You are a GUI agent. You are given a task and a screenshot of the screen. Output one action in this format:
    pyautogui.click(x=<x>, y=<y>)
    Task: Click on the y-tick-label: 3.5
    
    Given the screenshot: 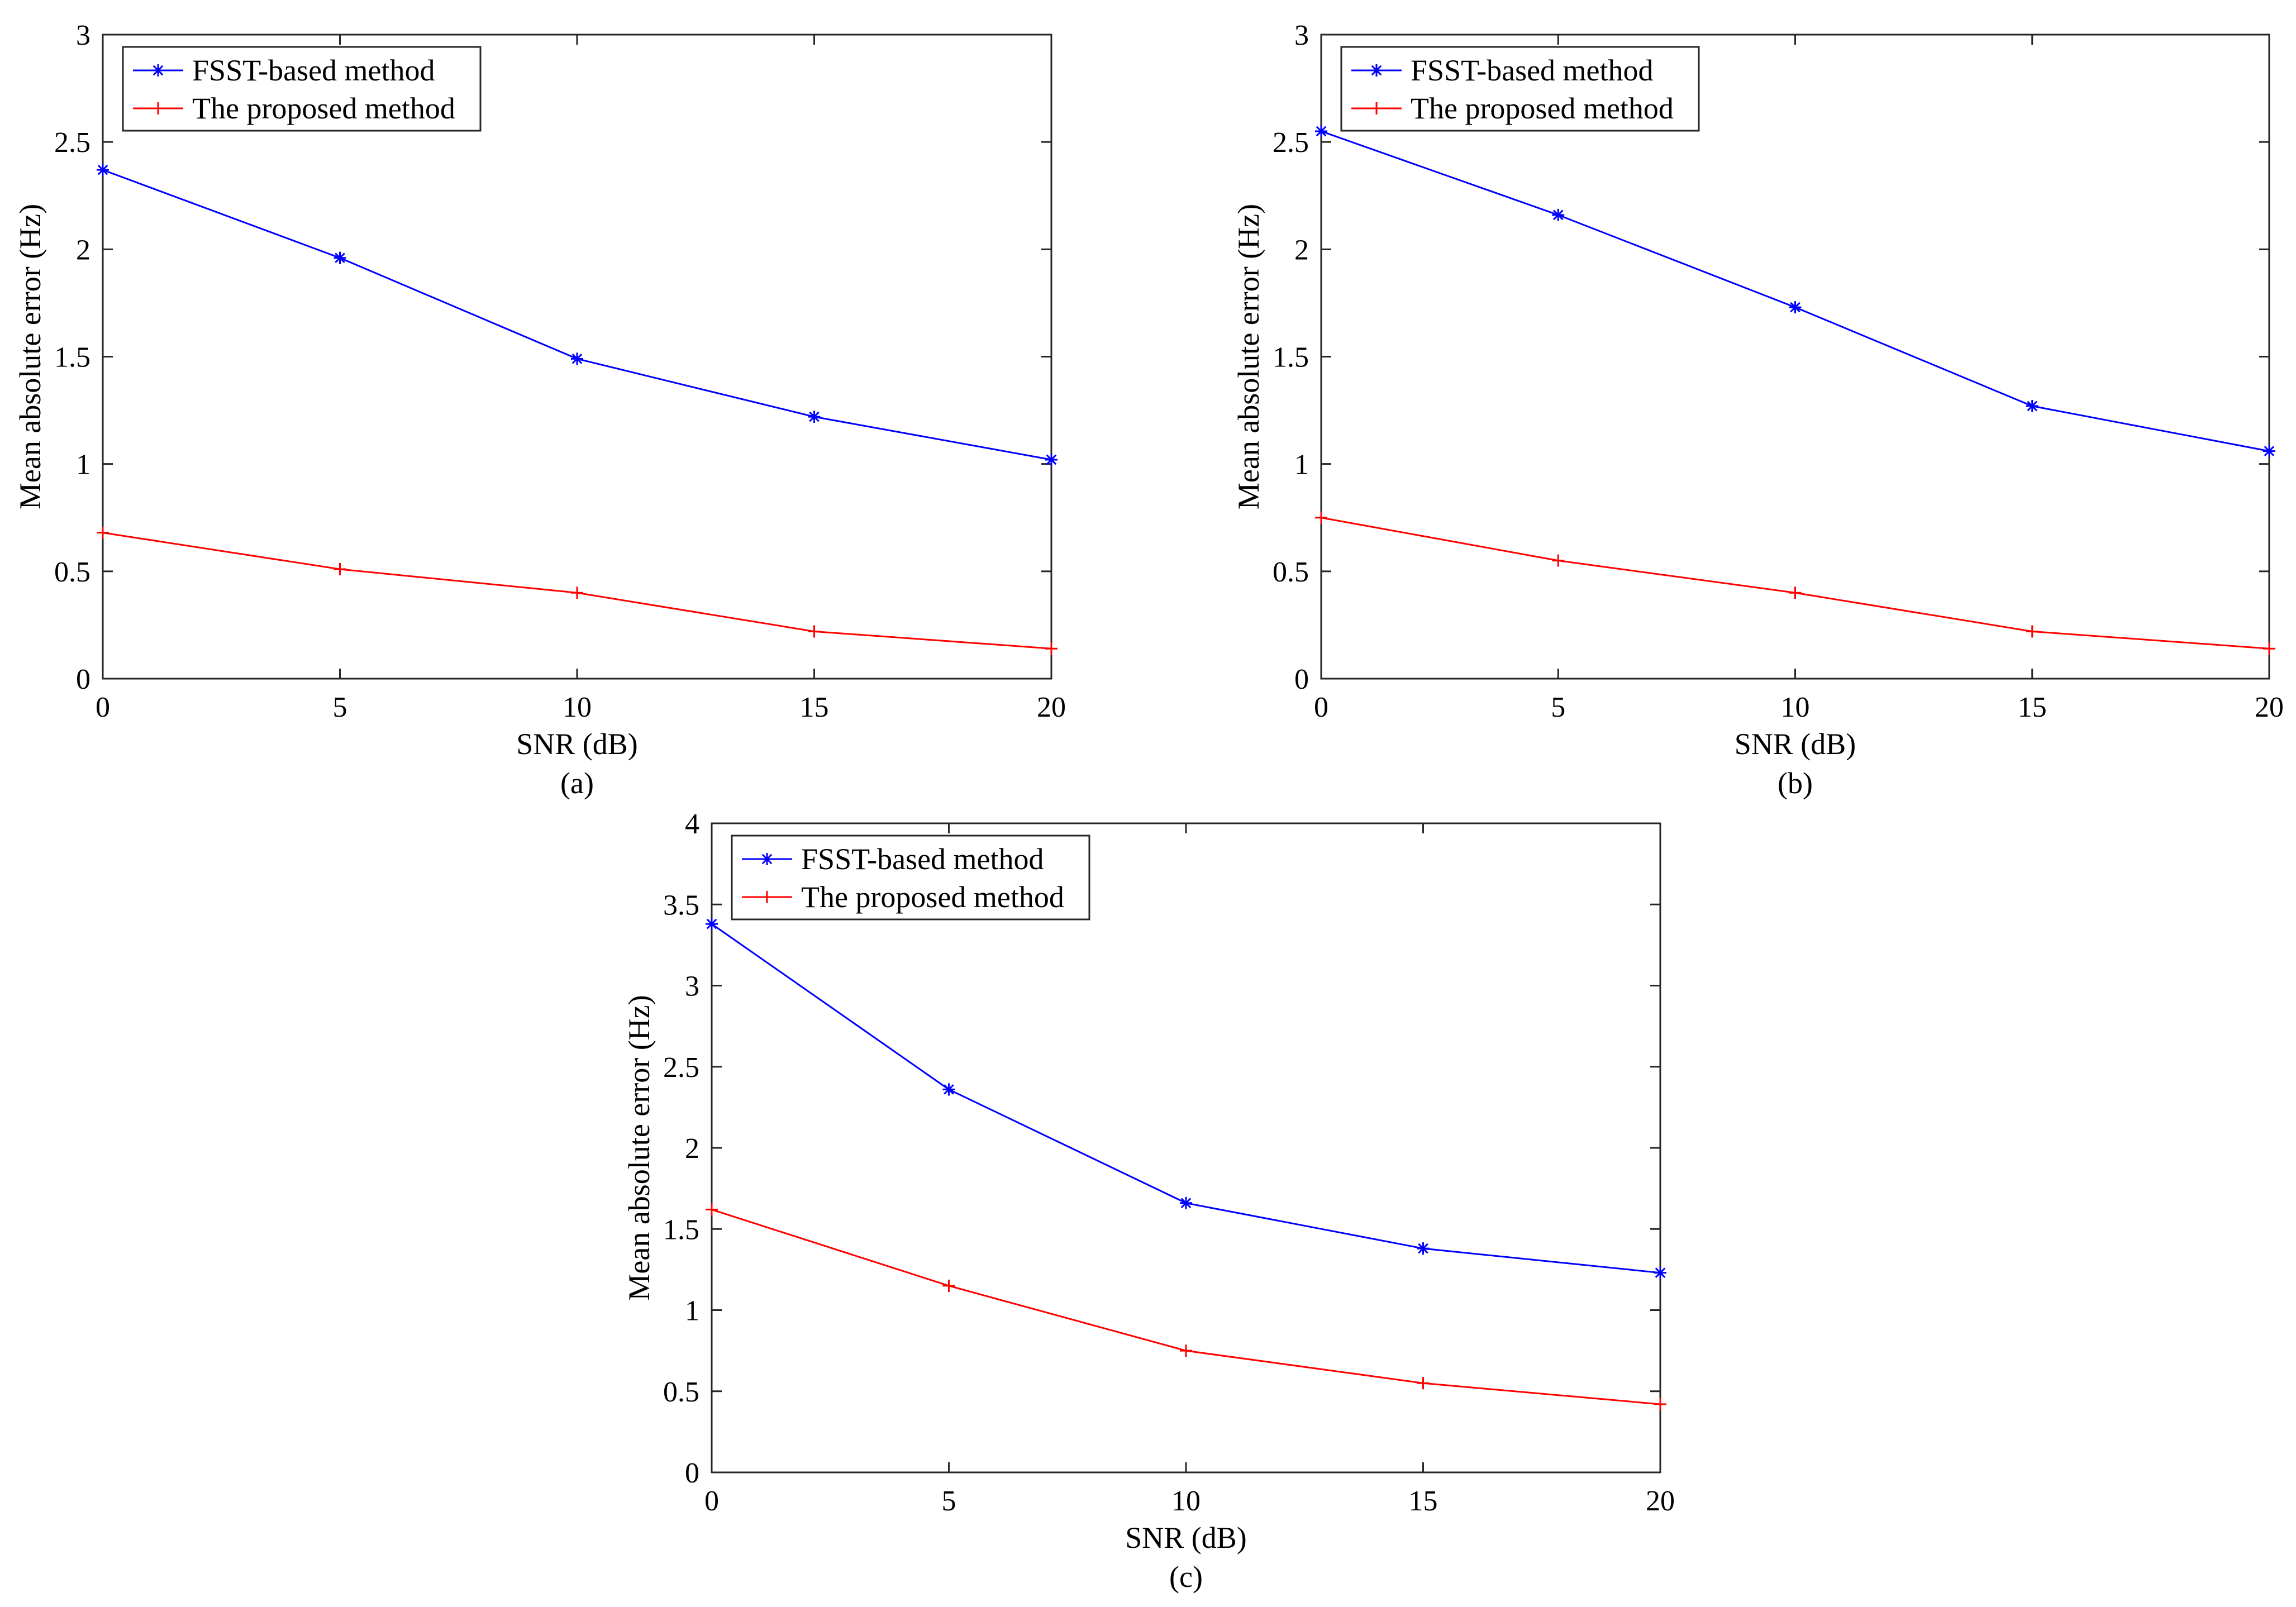 What is the action you would take?
    pyautogui.click(x=681, y=905)
    